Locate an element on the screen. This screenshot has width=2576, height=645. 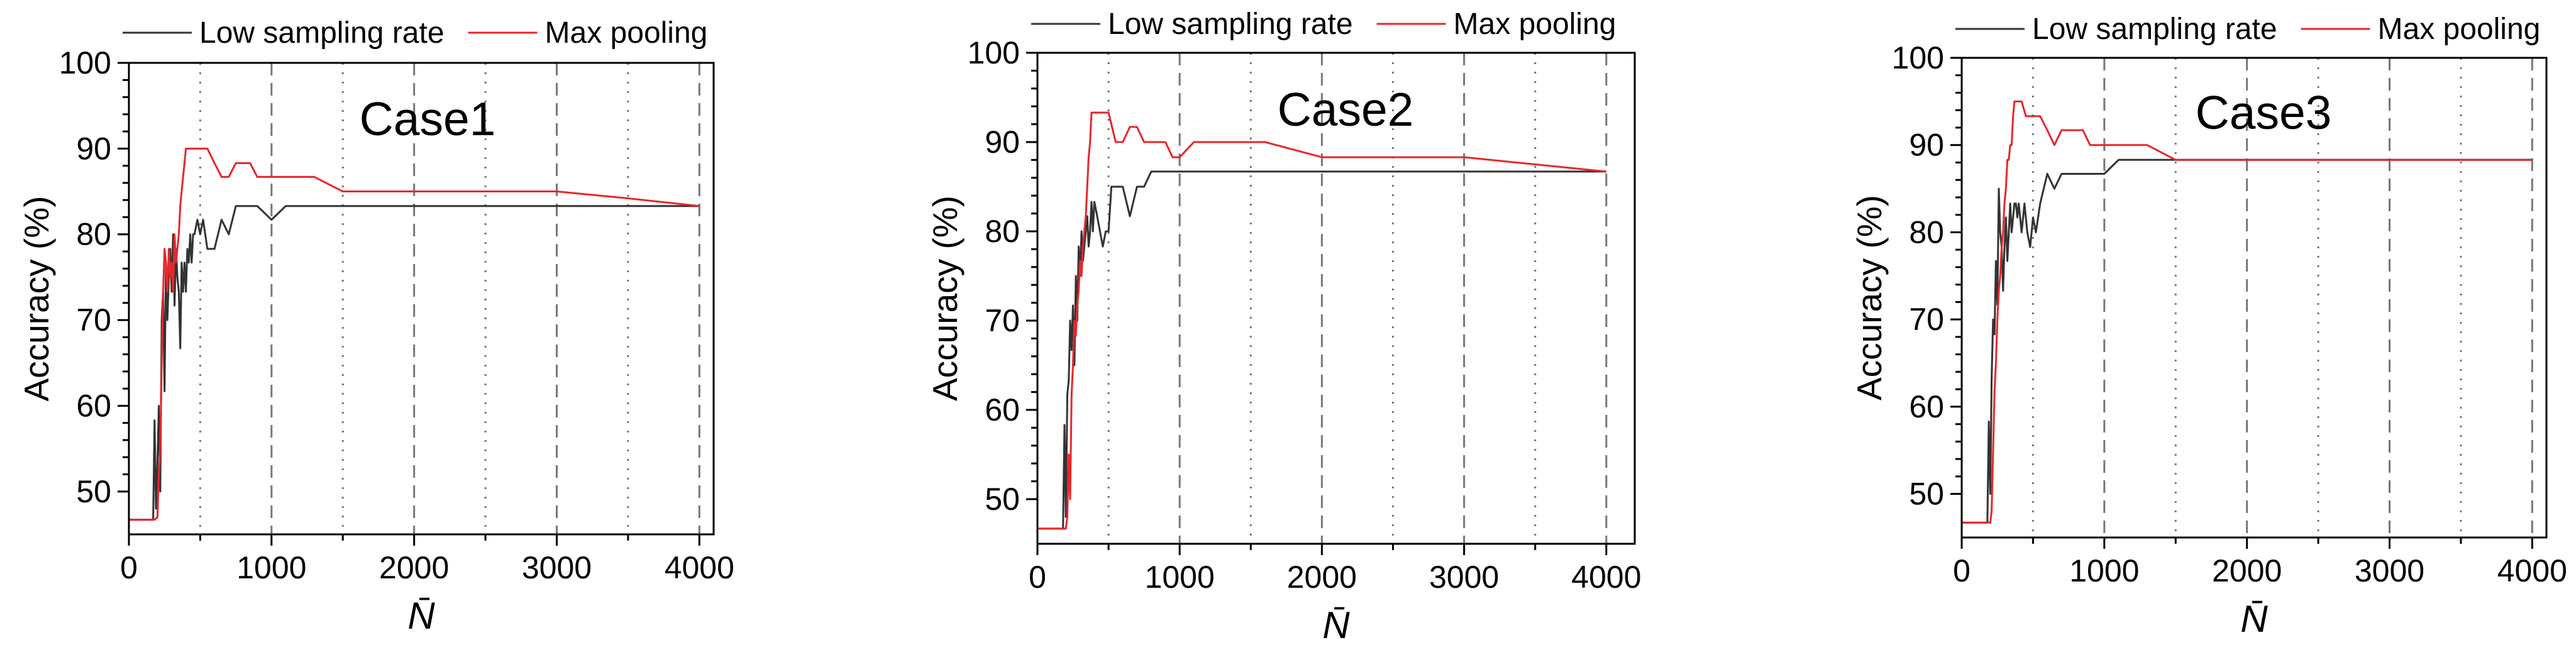
chart-title: Case3 is located at coordinates (2264, 112).